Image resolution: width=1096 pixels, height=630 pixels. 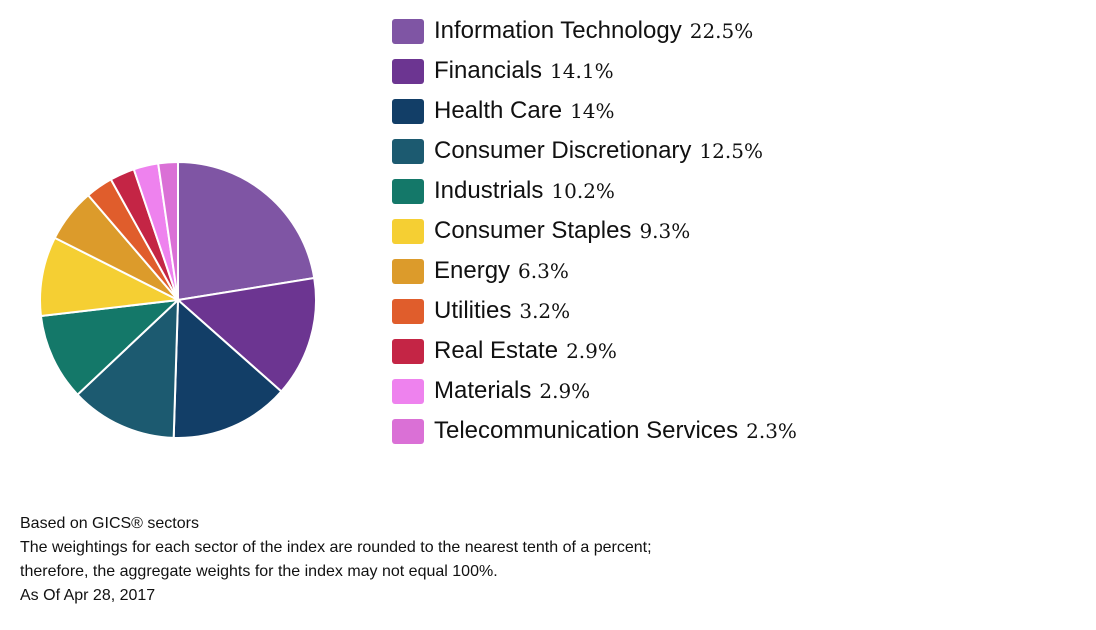 What do you see at coordinates (110, 347) in the screenshot?
I see `pie-slice-industrials` at bounding box center [110, 347].